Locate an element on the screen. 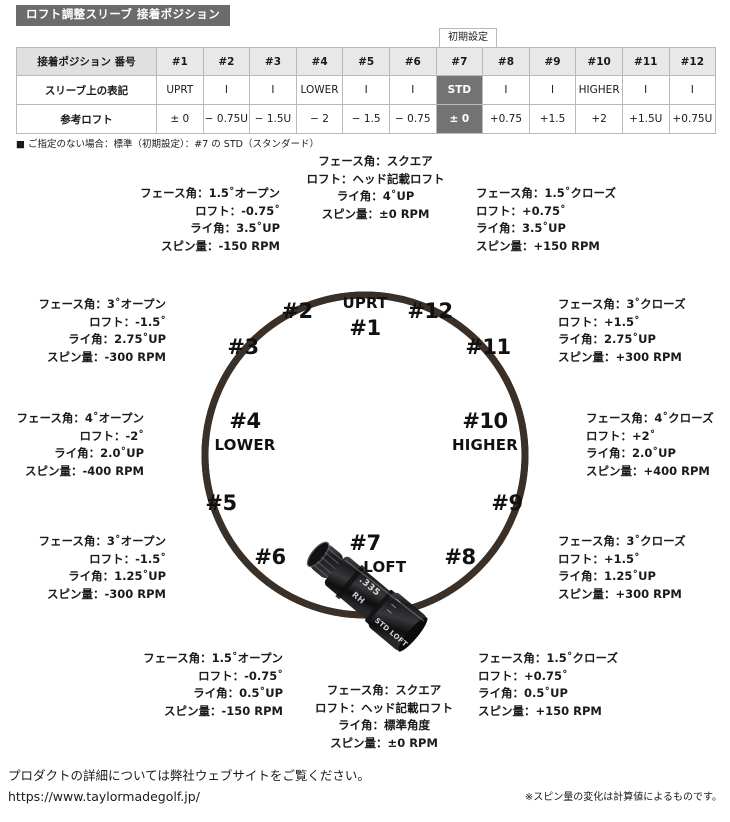 Image resolution: width=730 pixels, height=822 pixels. annotation-5-lie: ライ角：1.25˚UP is located at coordinates (117, 576).